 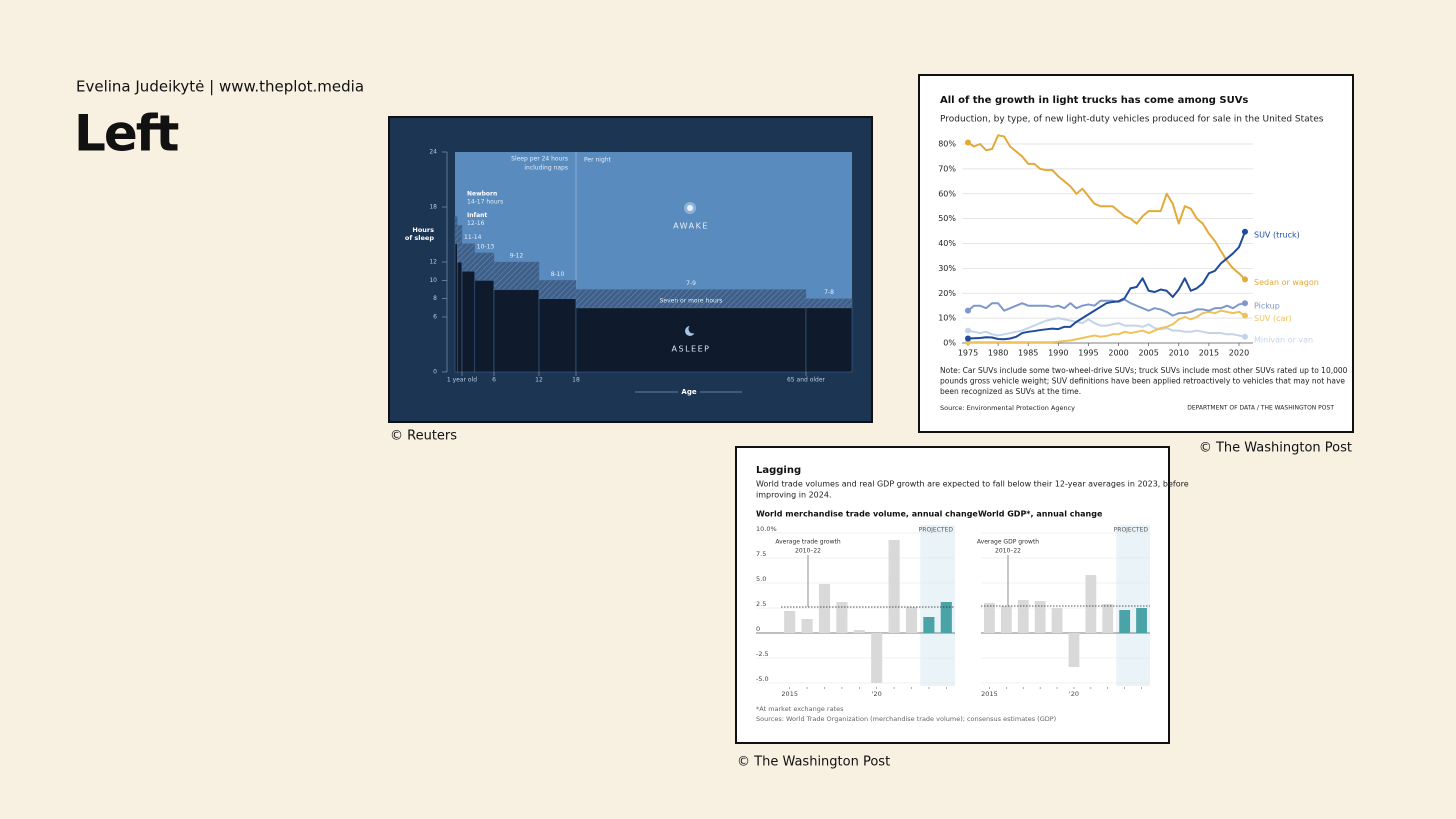 What do you see at coordinates (778, 470) in the screenshot?
I see `panel-title: Lagging` at bounding box center [778, 470].